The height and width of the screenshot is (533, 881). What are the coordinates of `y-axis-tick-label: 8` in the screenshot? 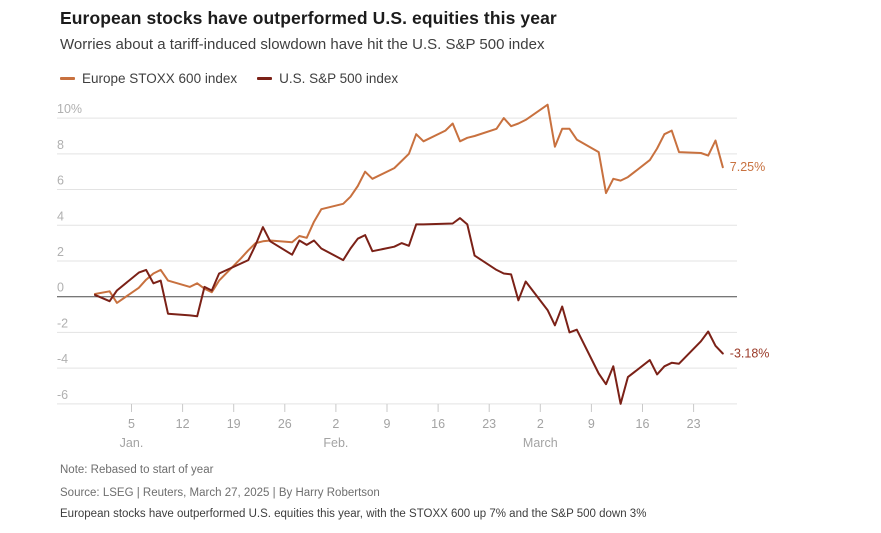 It's located at (60, 145).